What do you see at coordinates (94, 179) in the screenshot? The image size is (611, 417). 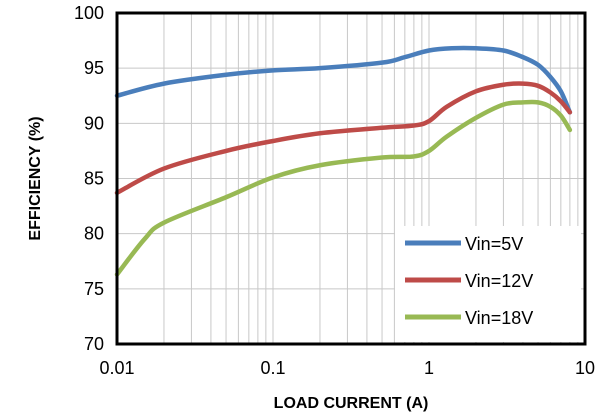 I see `y-tick-label: 85` at bounding box center [94, 179].